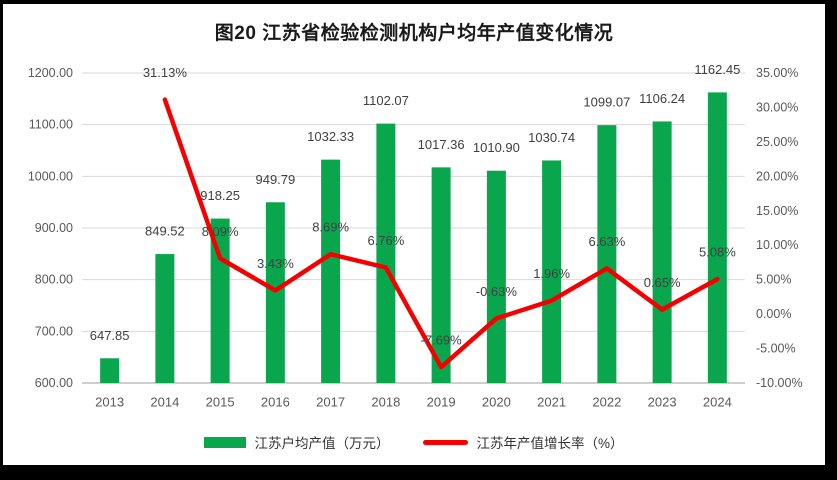 The height and width of the screenshot is (480, 837). What do you see at coordinates (662, 282) in the screenshot?
I see `line-label-2023: 0.65%` at bounding box center [662, 282].